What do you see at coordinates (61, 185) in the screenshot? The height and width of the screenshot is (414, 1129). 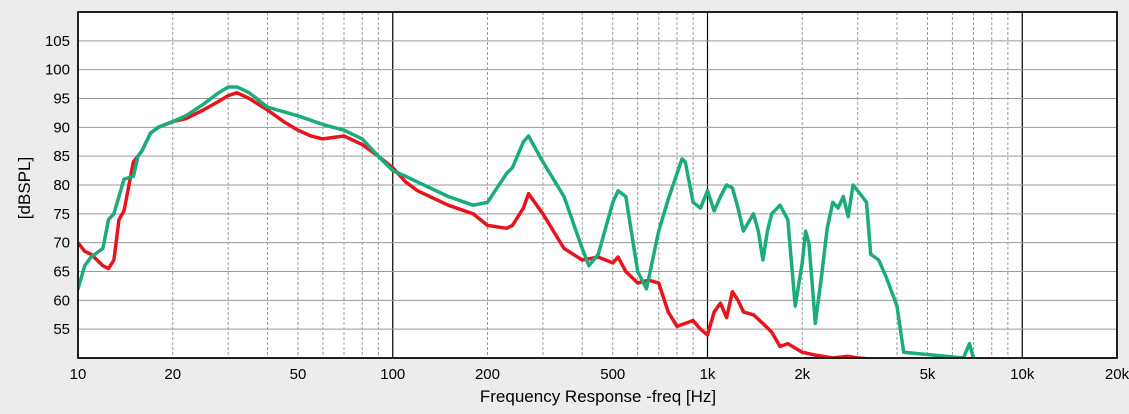 I see `y-tick-label: 80` at bounding box center [61, 185].